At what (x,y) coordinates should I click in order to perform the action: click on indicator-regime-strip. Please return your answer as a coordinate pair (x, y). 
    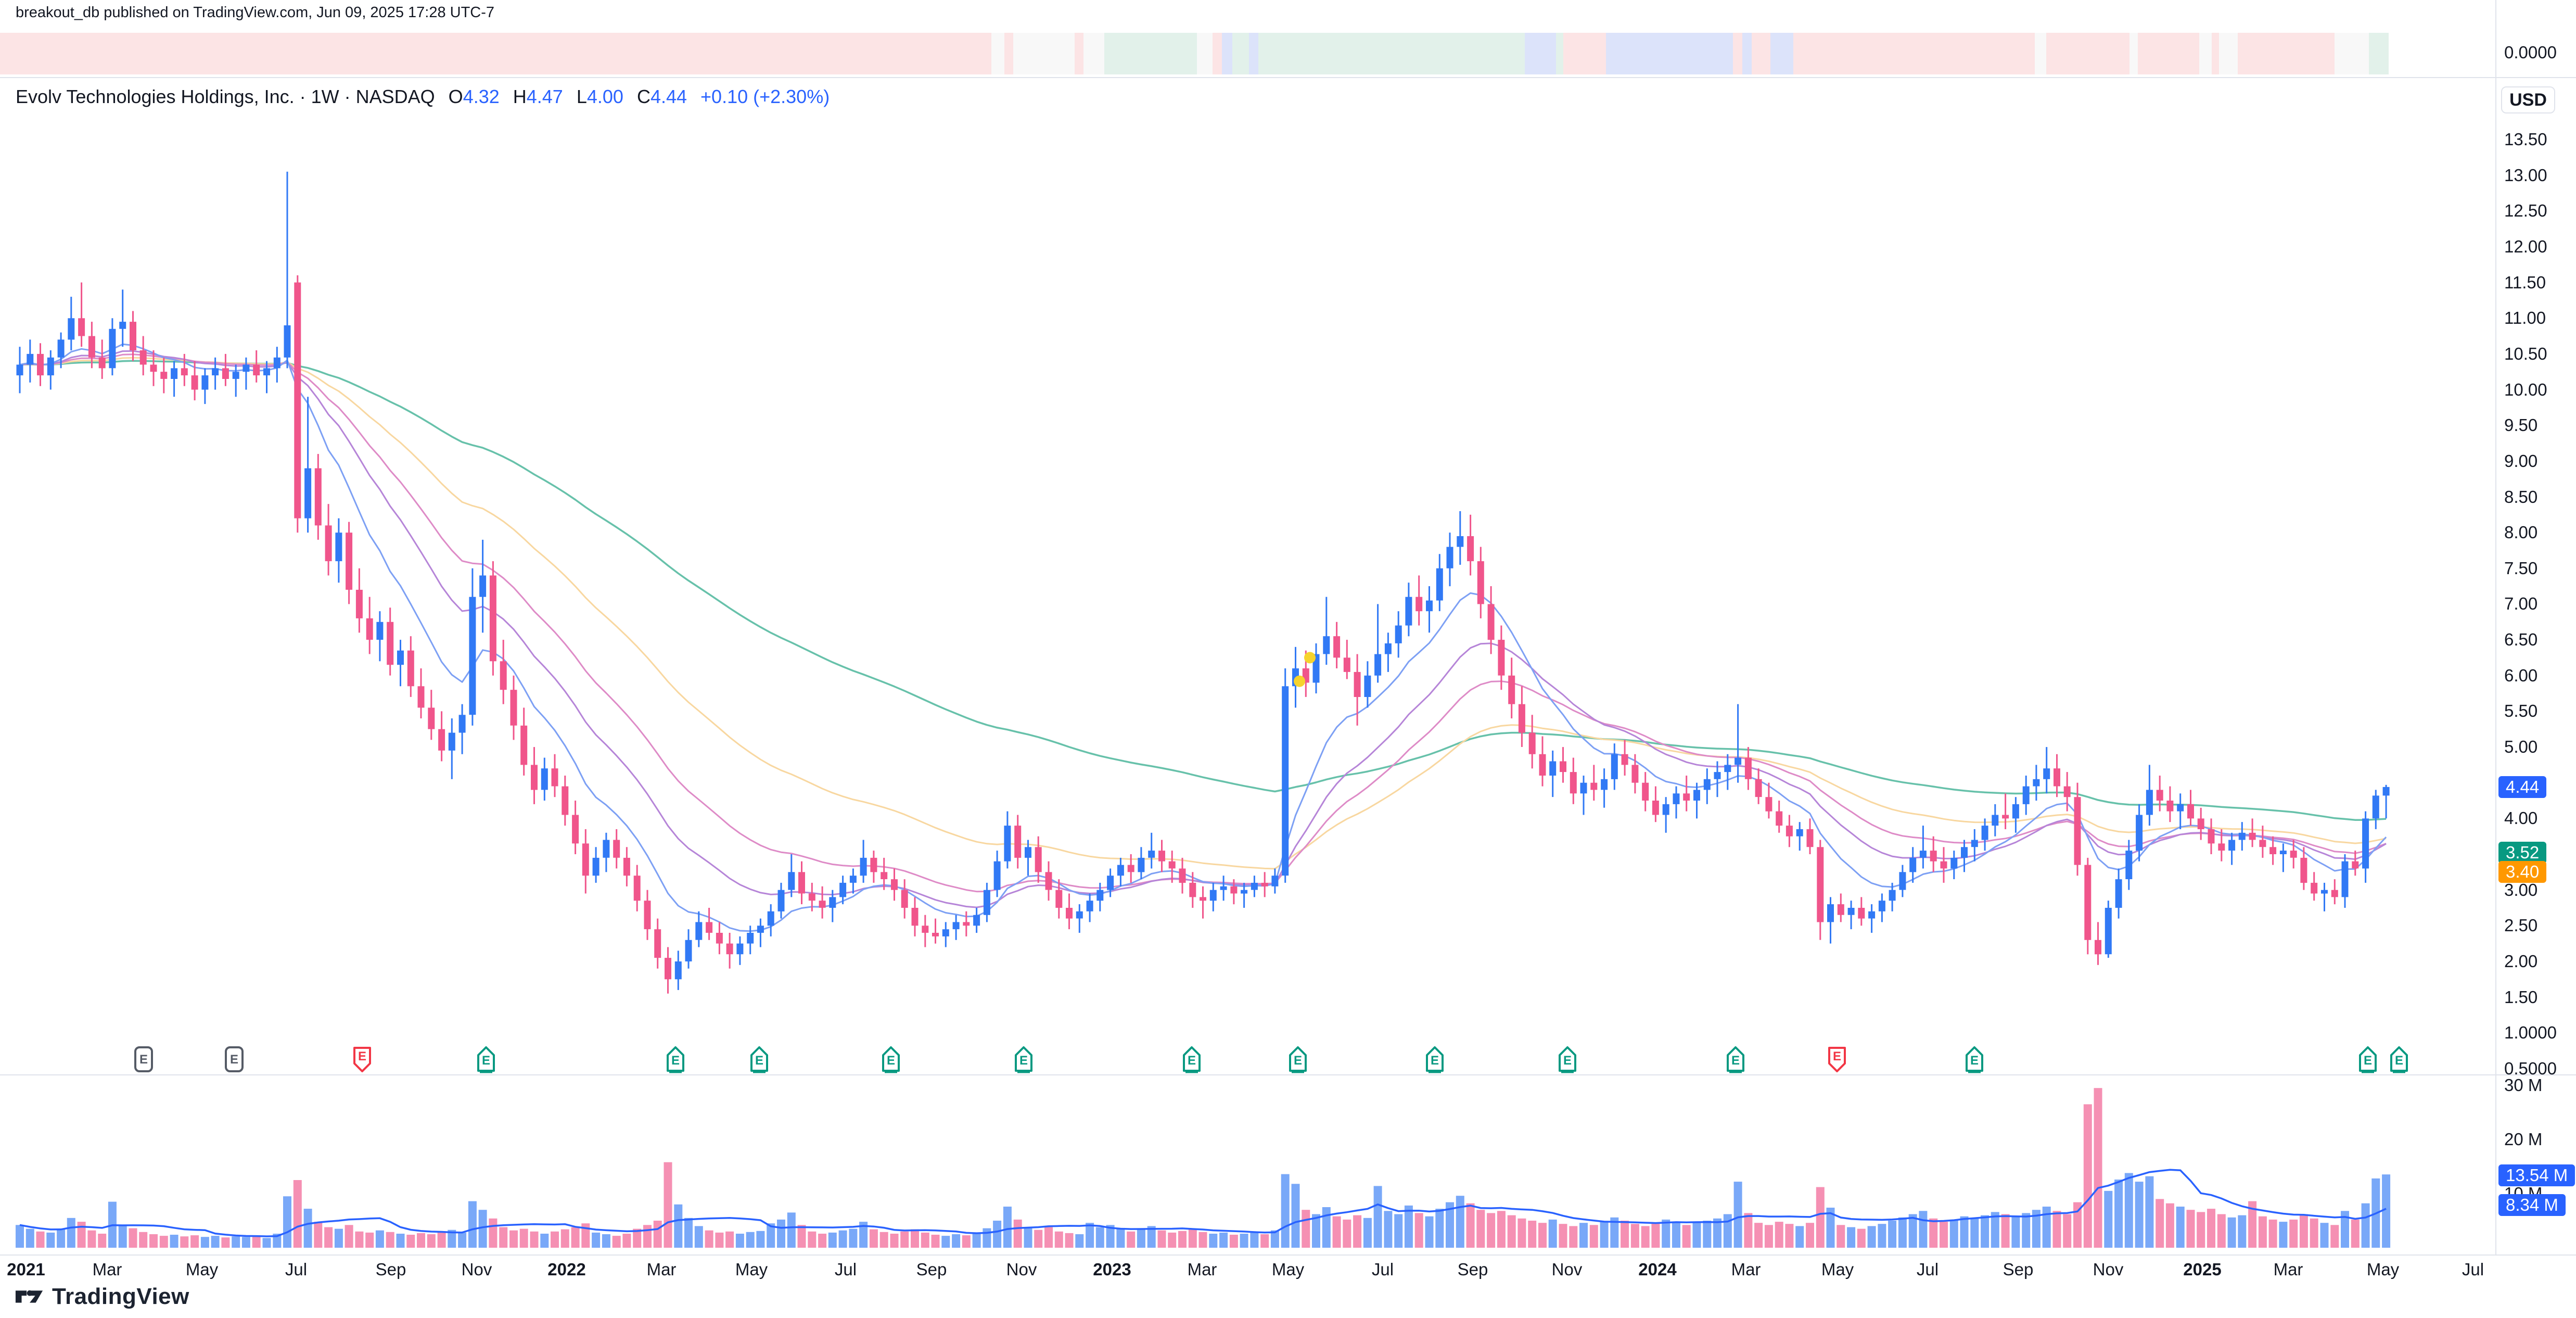
    Looking at the image, I should click on (1194, 53).